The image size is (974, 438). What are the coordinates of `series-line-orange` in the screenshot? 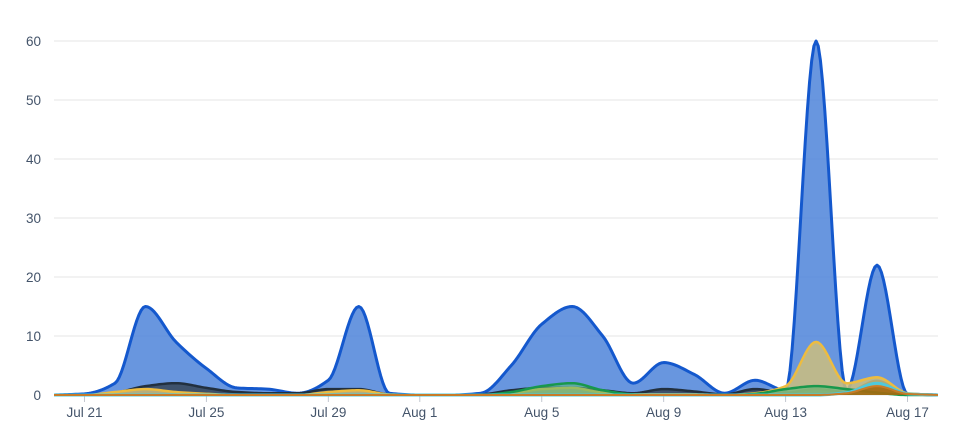 It's located at (496, 390).